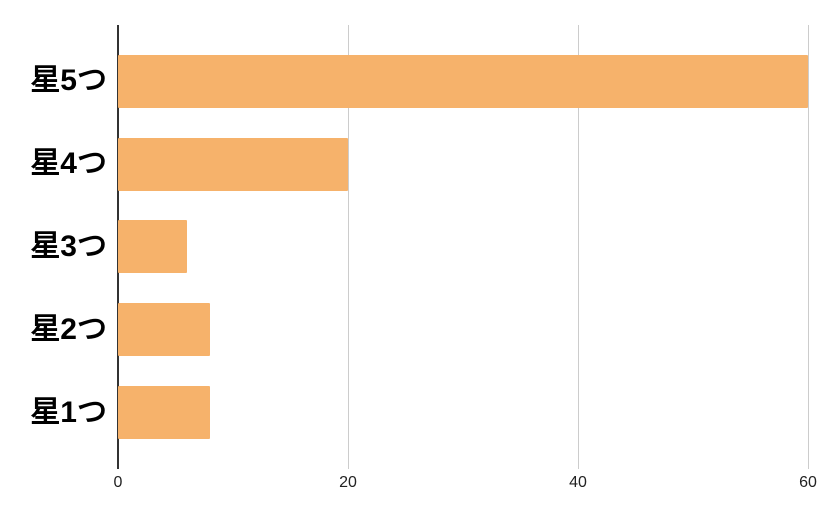  I want to click on category-label: 星2つ, so click(68, 329).